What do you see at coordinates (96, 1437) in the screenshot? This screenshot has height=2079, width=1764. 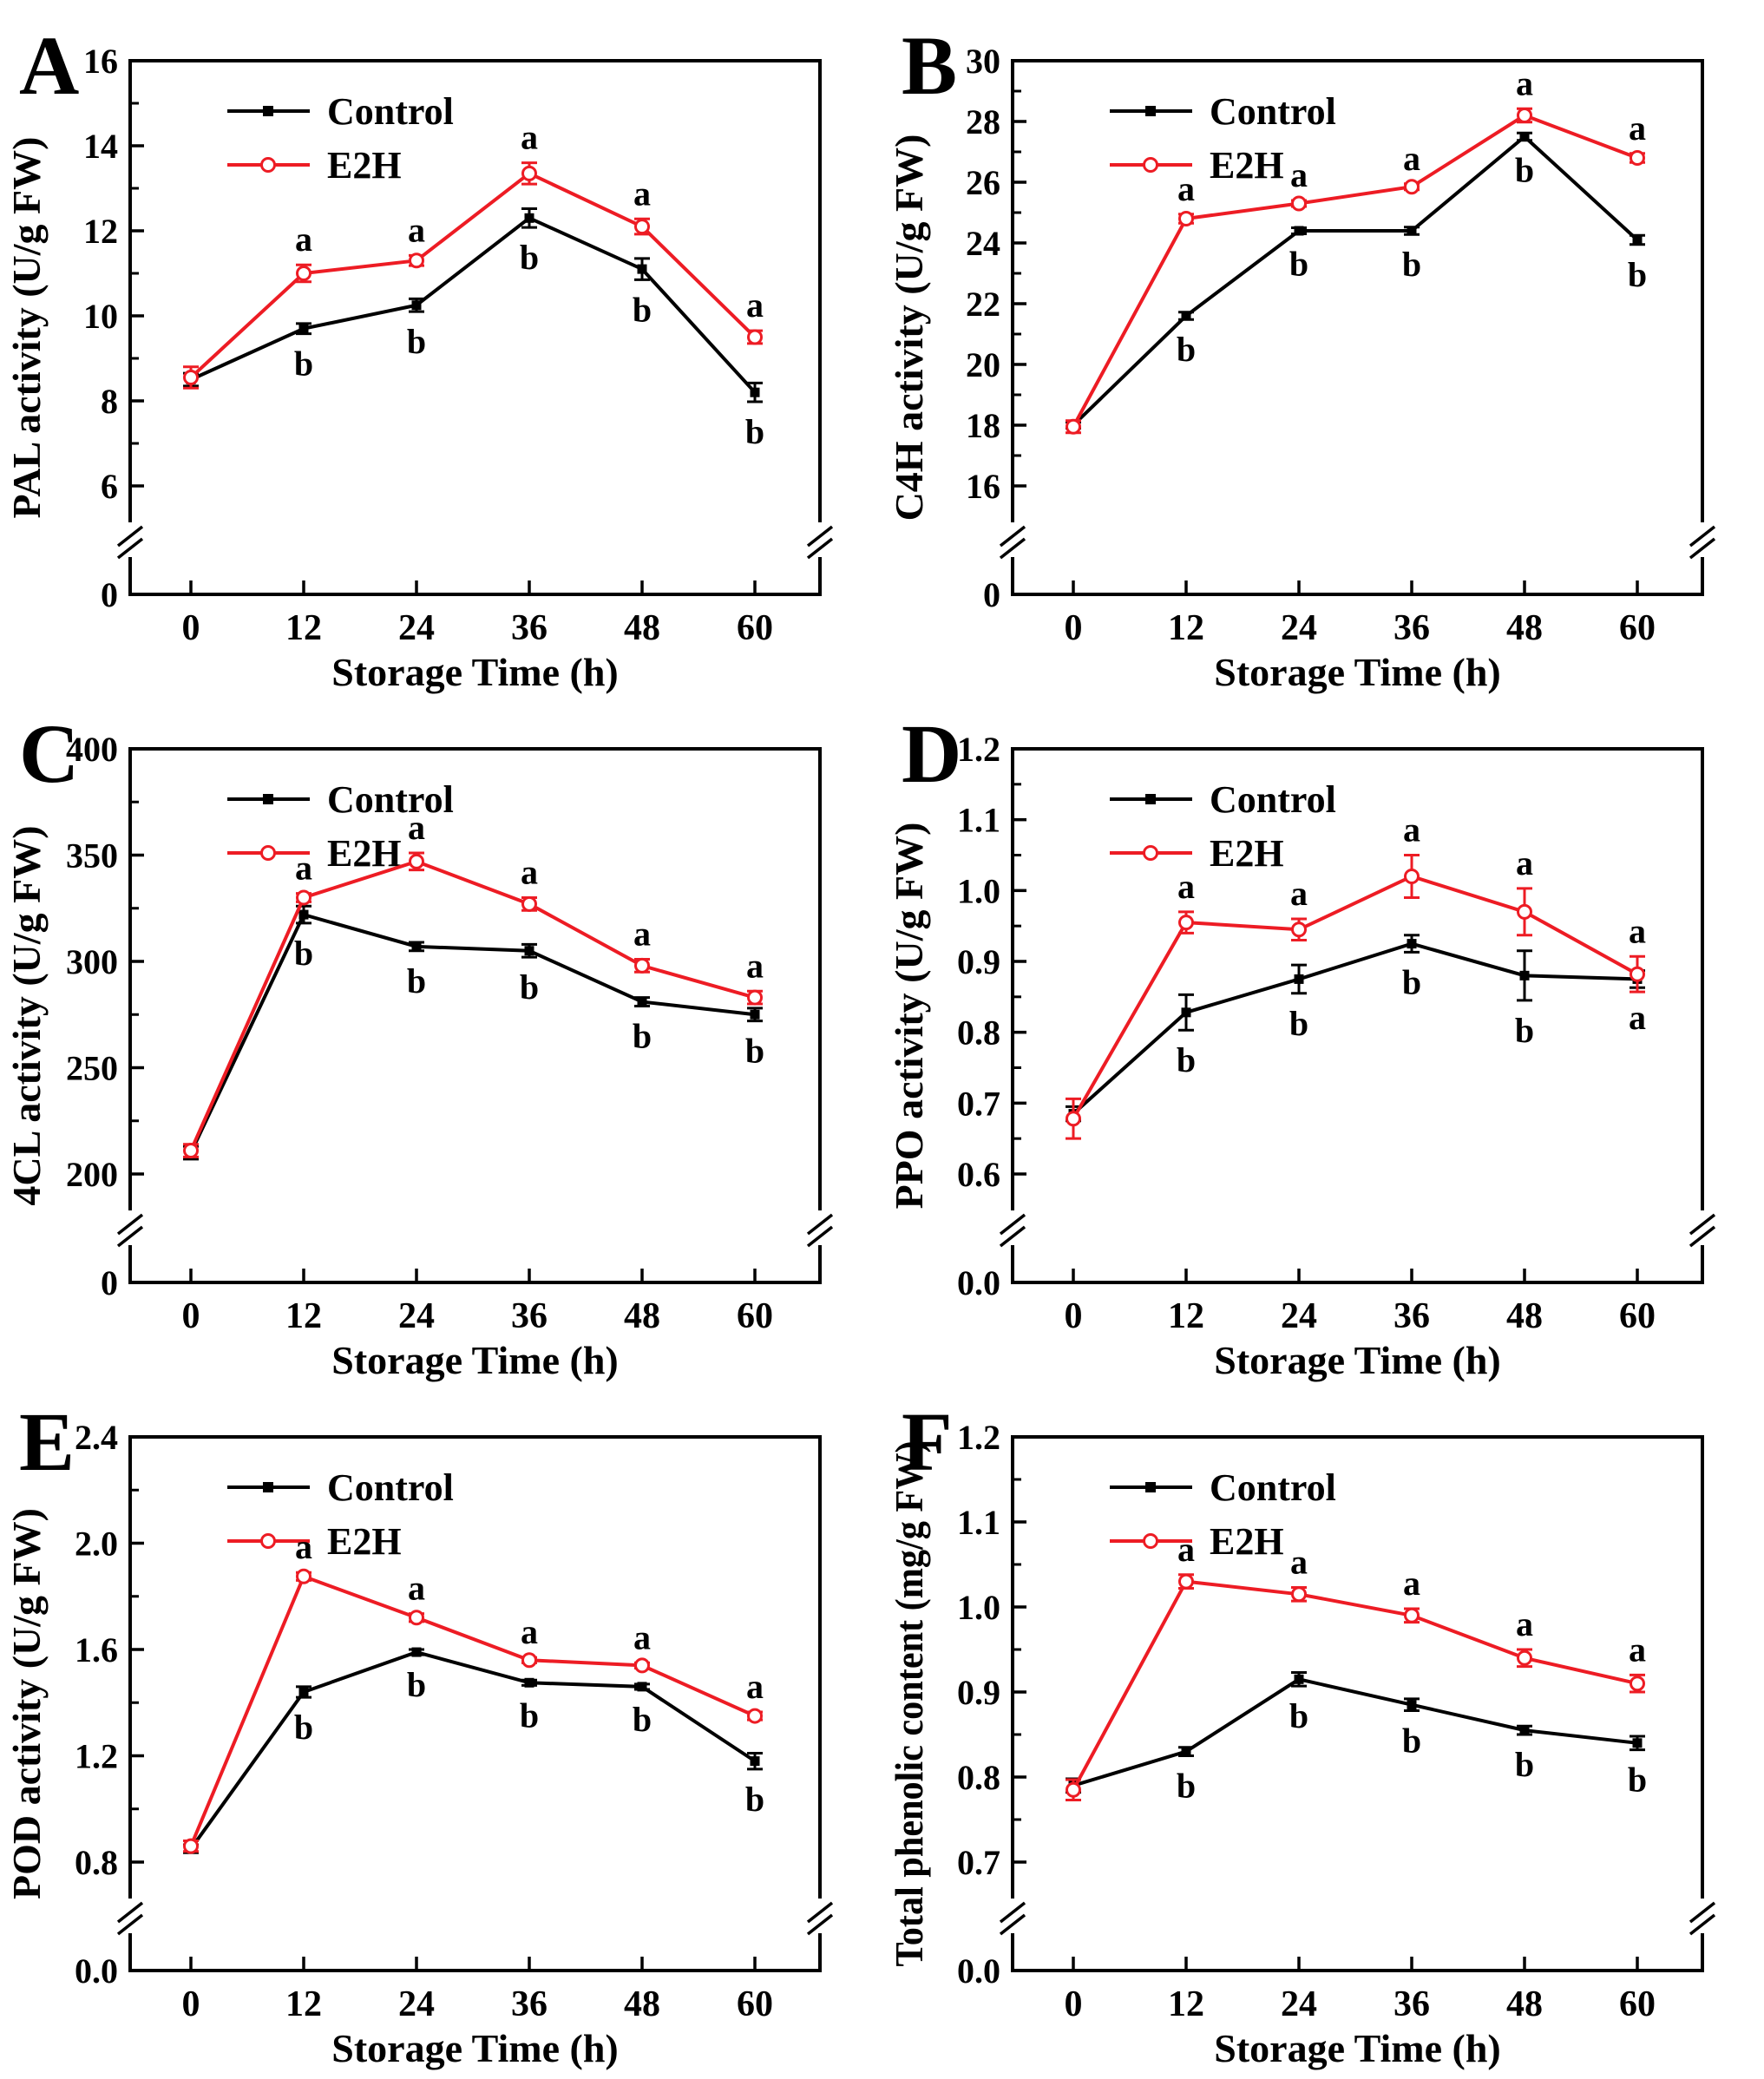 I see `y-axis-tick-label: 2.4` at bounding box center [96, 1437].